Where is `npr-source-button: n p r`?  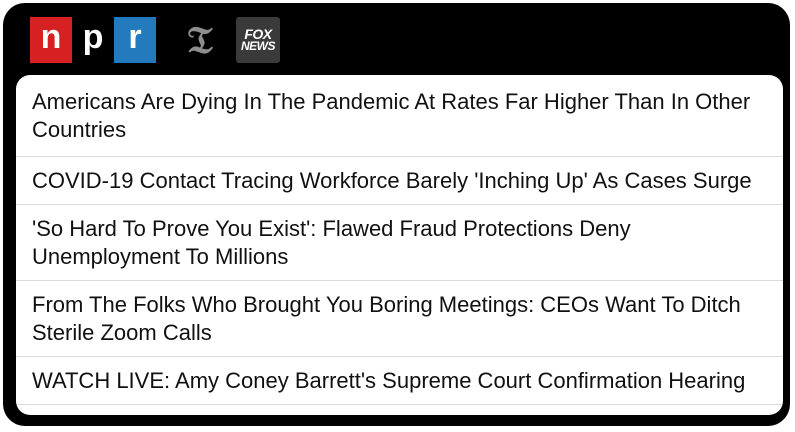
npr-source-button: n p r is located at coordinates (93, 40).